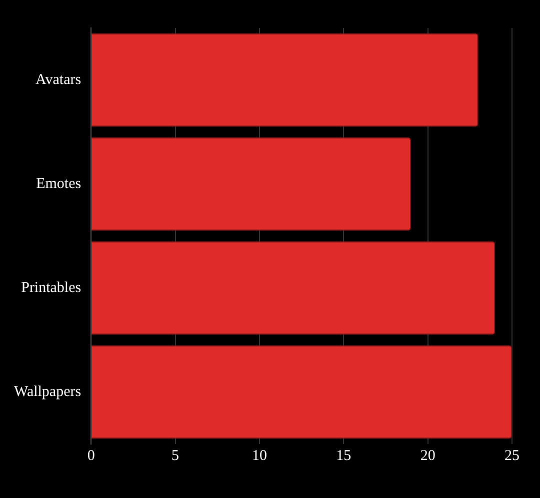 This screenshot has width=540, height=498. What do you see at coordinates (59, 184) in the screenshot?
I see `y-tick-label: Emotes` at bounding box center [59, 184].